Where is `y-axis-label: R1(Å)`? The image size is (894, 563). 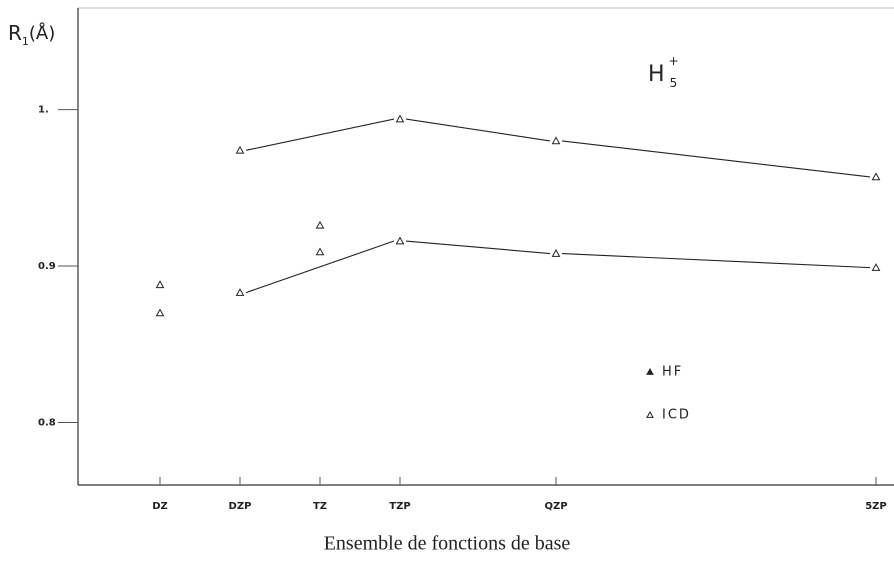
y-axis-label: R1(Å) is located at coordinates (31, 35).